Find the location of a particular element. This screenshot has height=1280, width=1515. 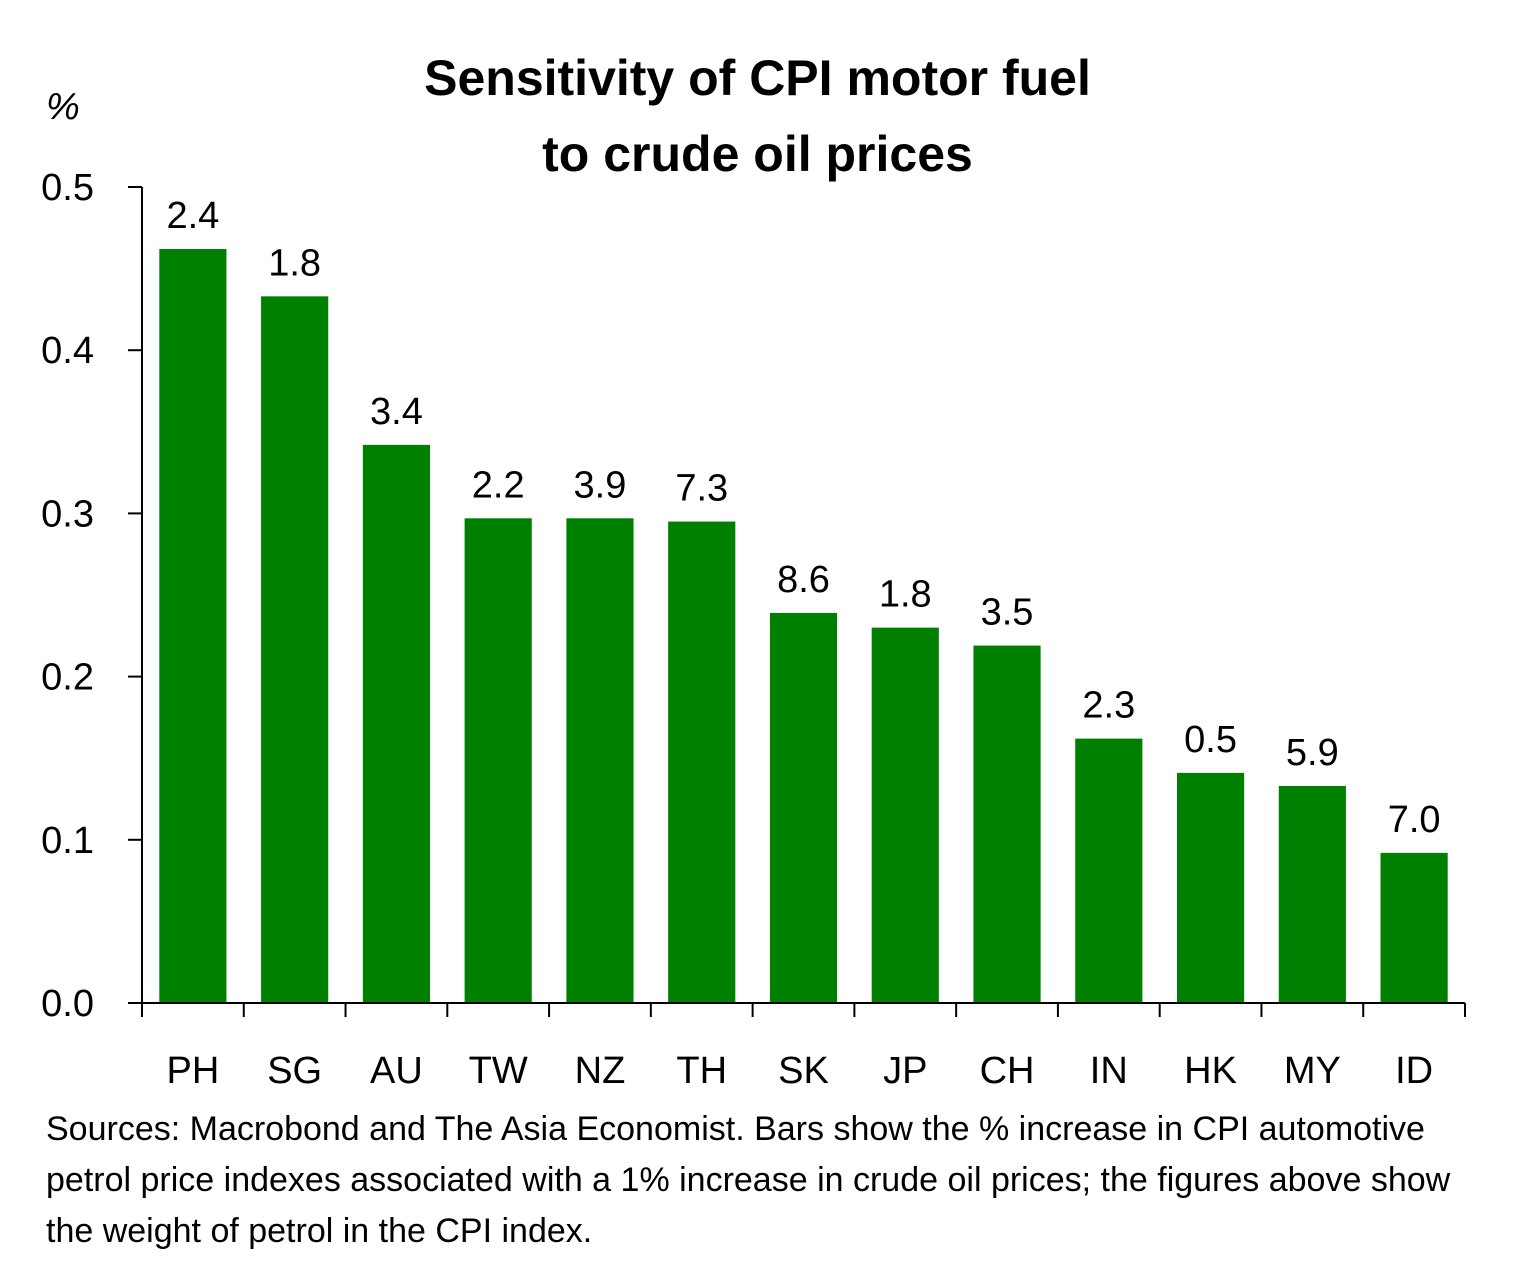

x-tick-label-my: MY is located at coordinates (1312, 1071).